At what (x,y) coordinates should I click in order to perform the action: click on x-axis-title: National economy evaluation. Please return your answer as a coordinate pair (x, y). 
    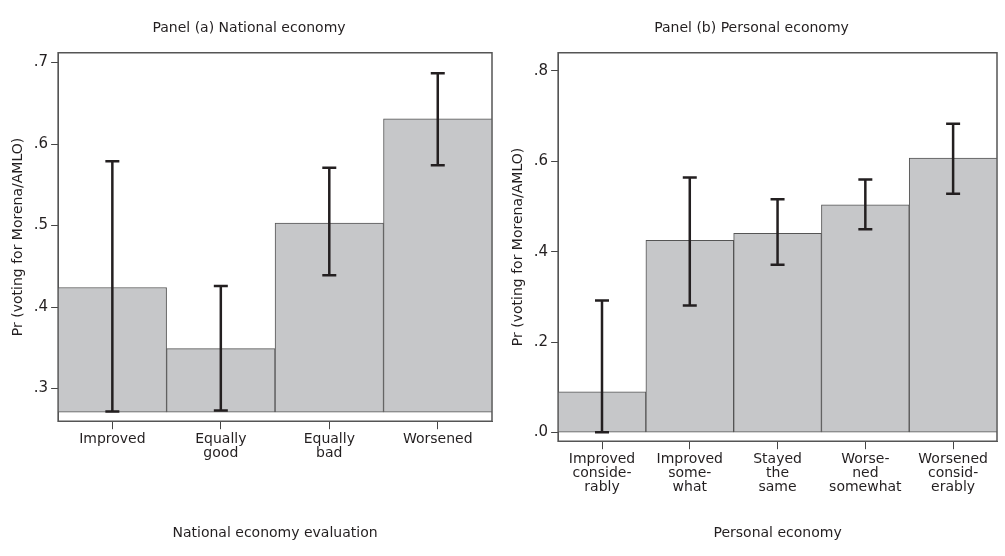
    Looking at the image, I should click on (275, 532).